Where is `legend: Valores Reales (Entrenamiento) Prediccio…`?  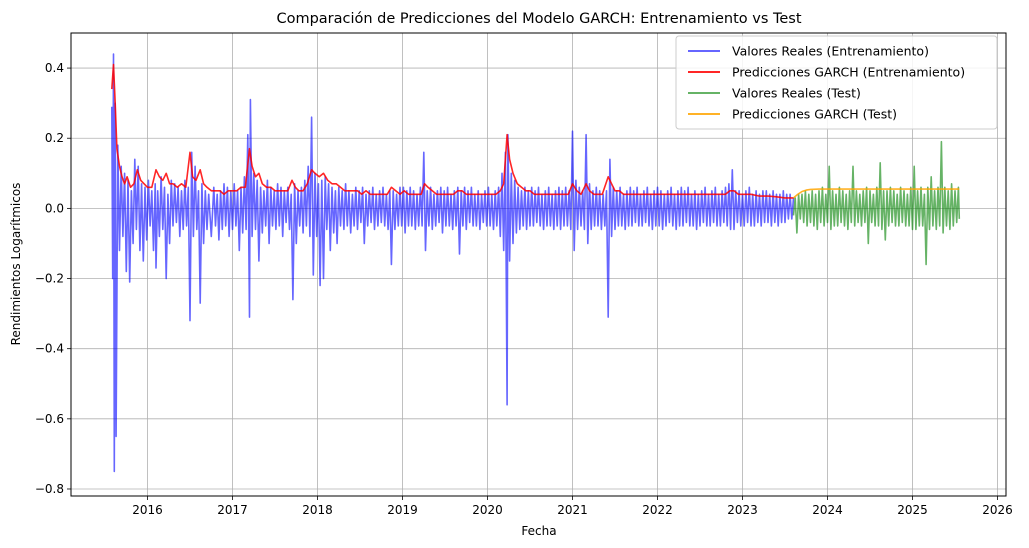
legend: Valores Reales (Entrenamiento) Prediccio… is located at coordinates (836, 82).